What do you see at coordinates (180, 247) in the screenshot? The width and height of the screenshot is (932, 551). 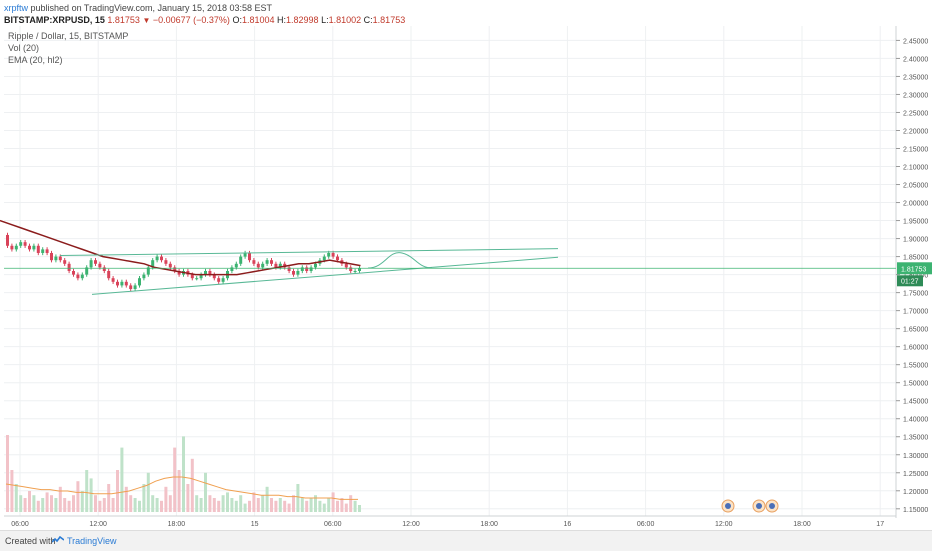 I see `ema-line` at bounding box center [180, 247].